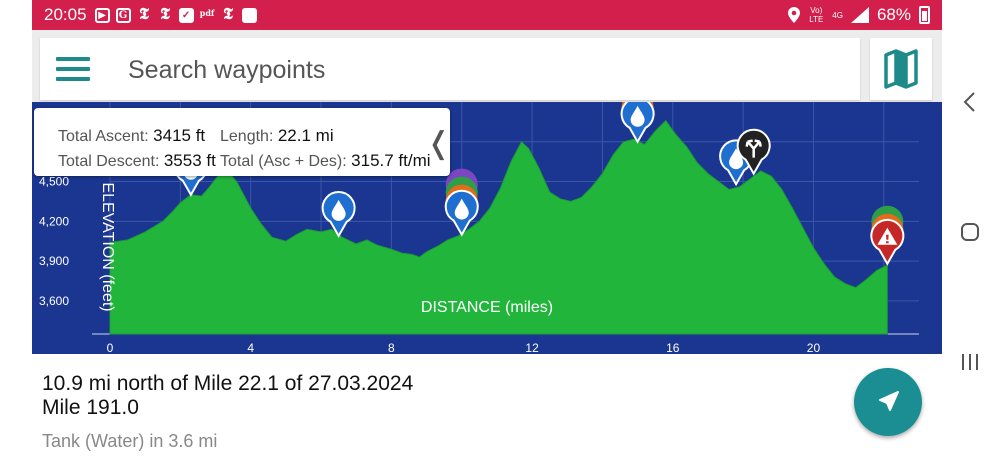 This screenshot has width=1000, height=466. What do you see at coordinates (532, 347) in the screenshot?
I see `x-tick-label: 12` at bounding box center [532, 347].